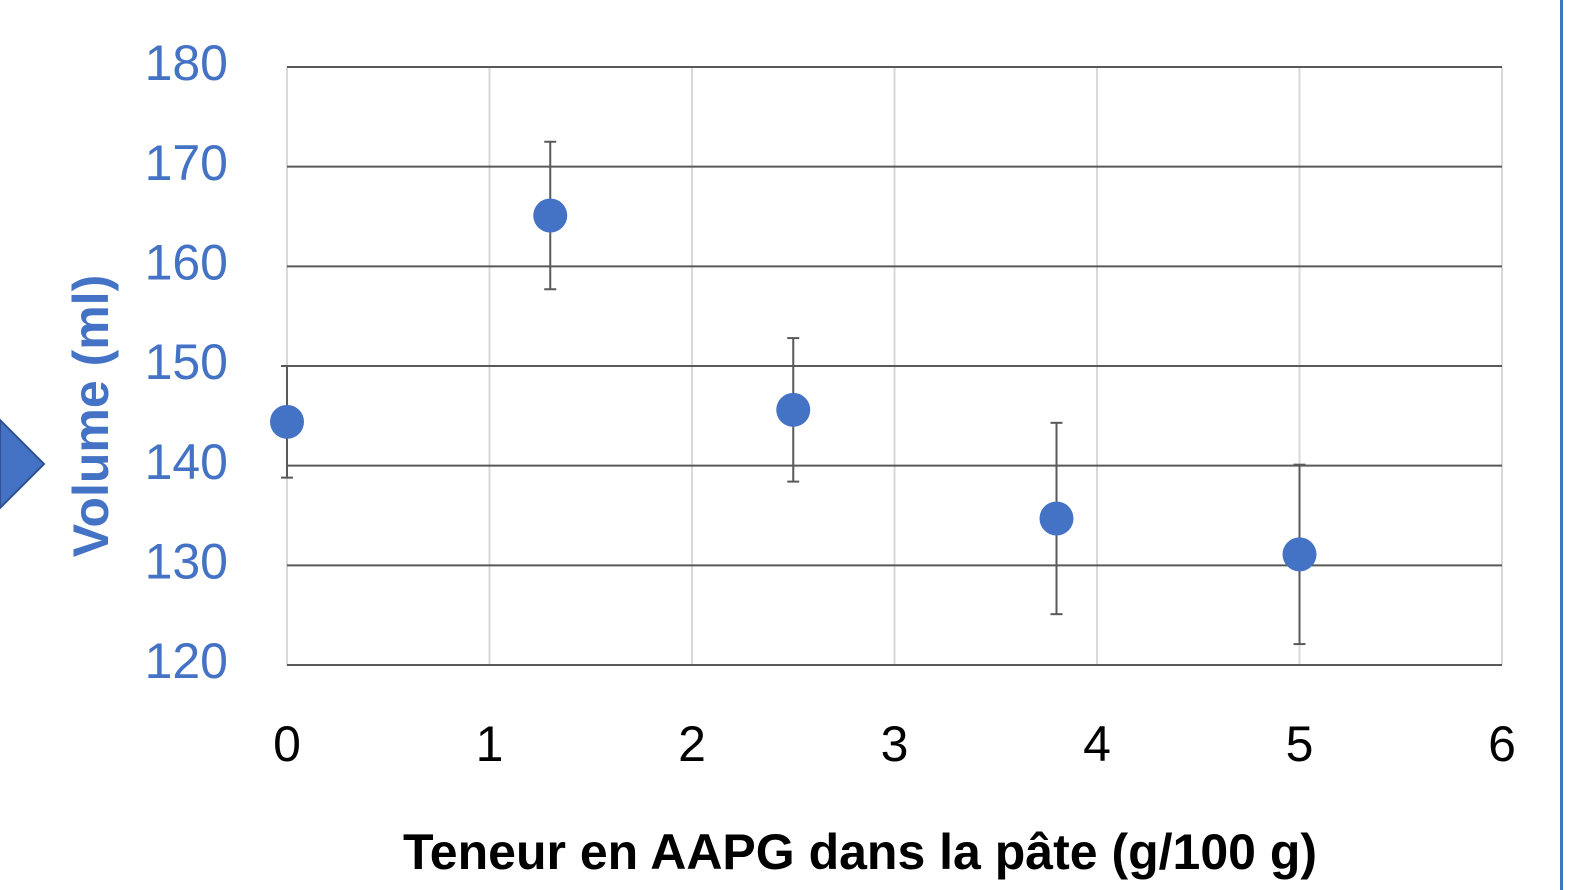  What do you see at coordinates (1502, 744) in the screenshot?
I see `x-tick-label: 6` at bounding box center [1502, 744].